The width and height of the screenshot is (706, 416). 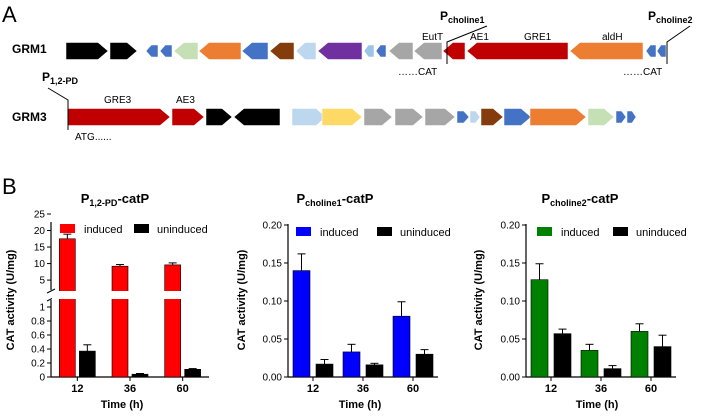 What do you see at coordinates (122, 405) in the screenshot?
I see `chart-1-xlabel: Time (h)` at bounding box center [122, 405].